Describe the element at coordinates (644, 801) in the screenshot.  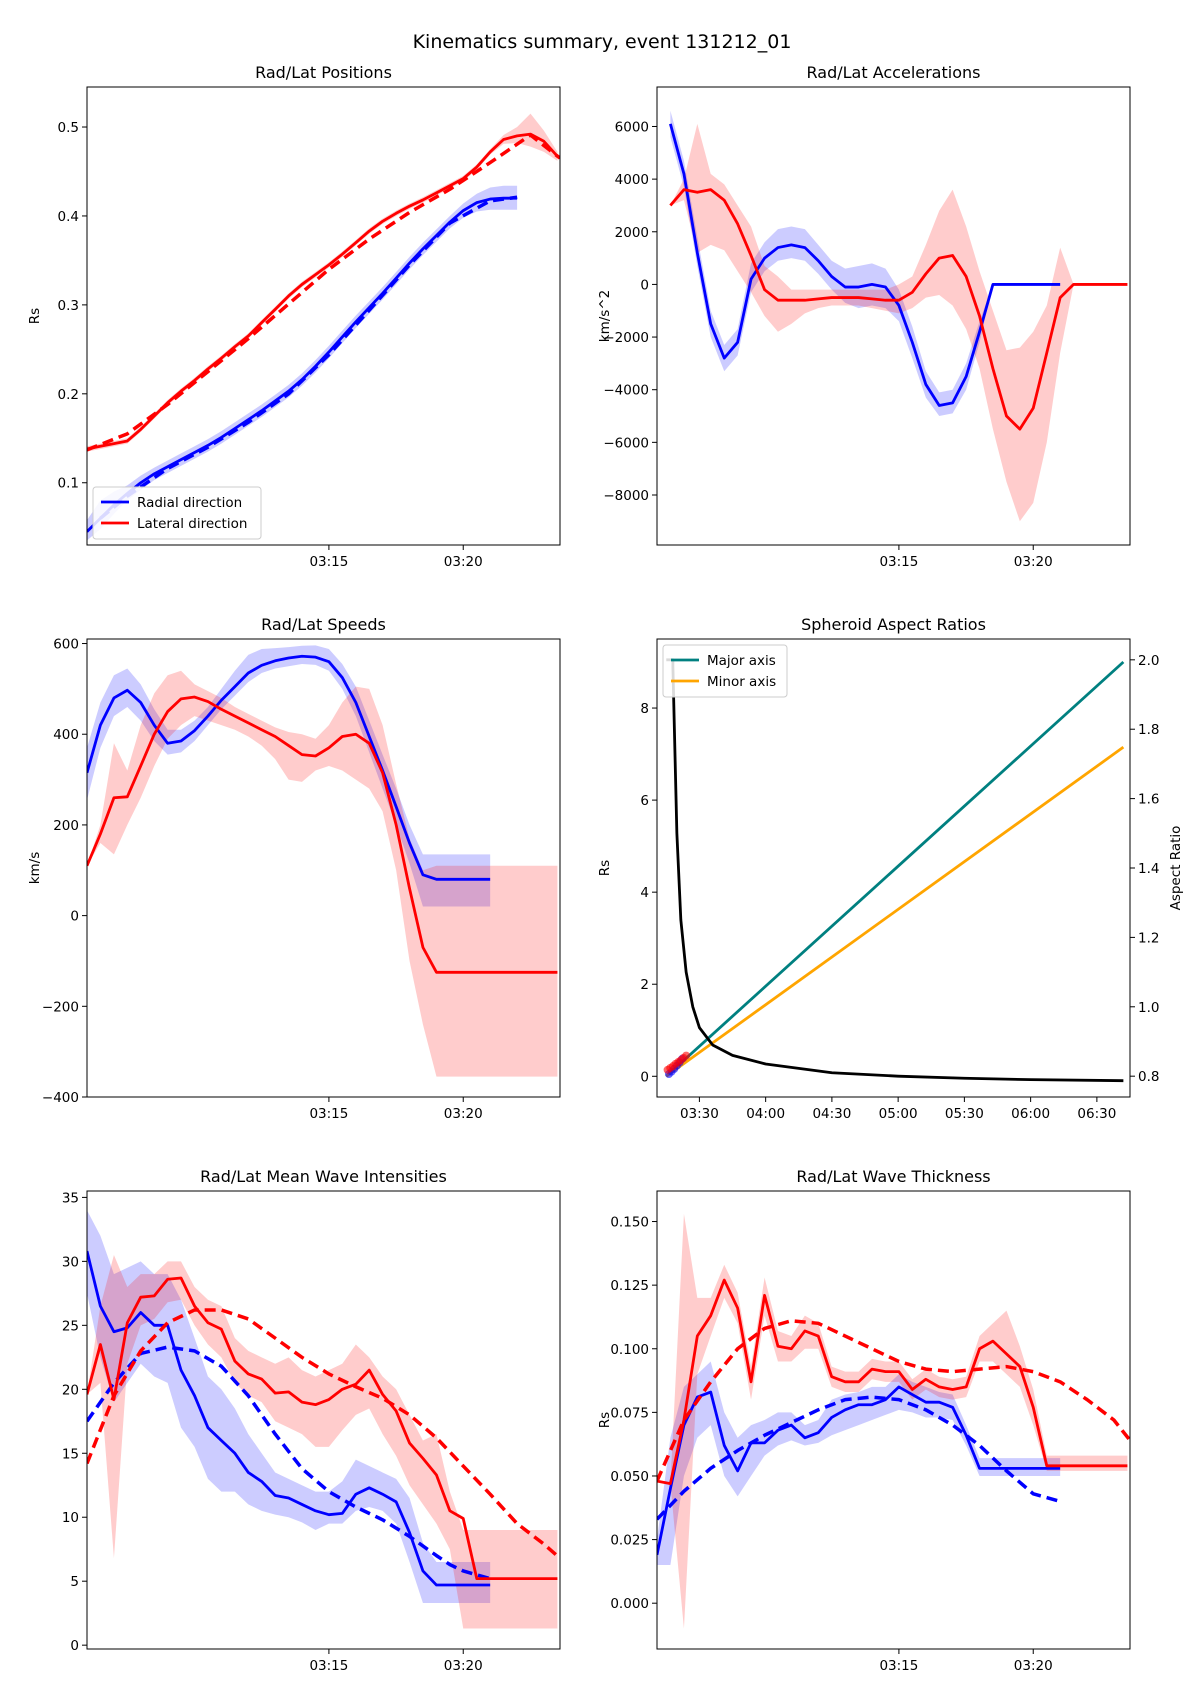
I see `y-tick-label: 6` at that location.